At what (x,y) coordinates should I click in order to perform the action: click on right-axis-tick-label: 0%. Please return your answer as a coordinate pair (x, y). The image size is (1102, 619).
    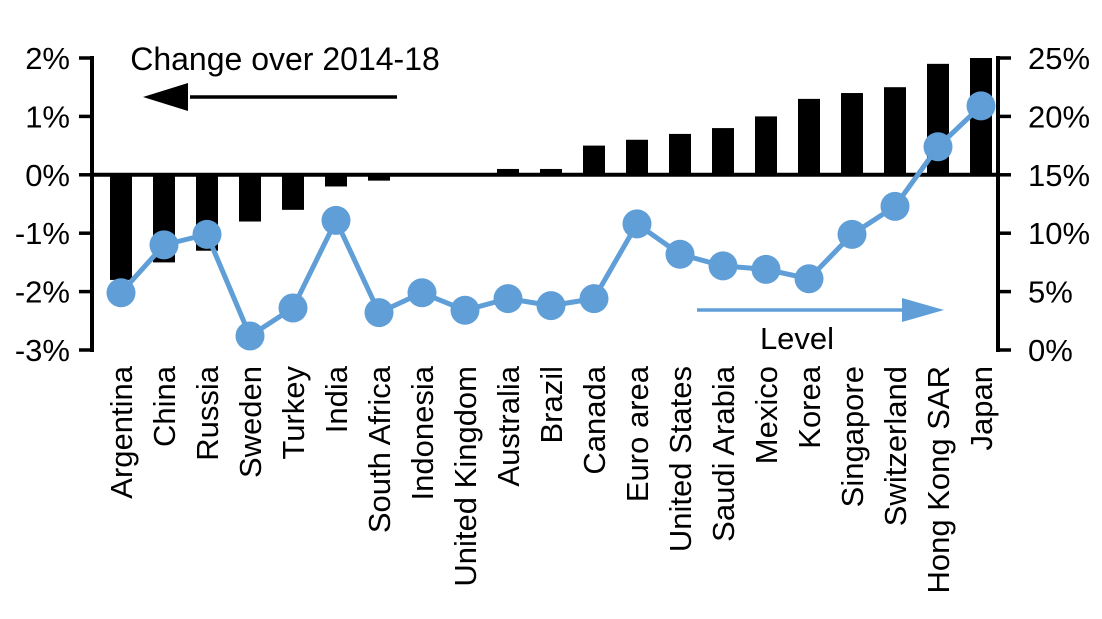
    Looking at the image, I should click on (1050, 350).